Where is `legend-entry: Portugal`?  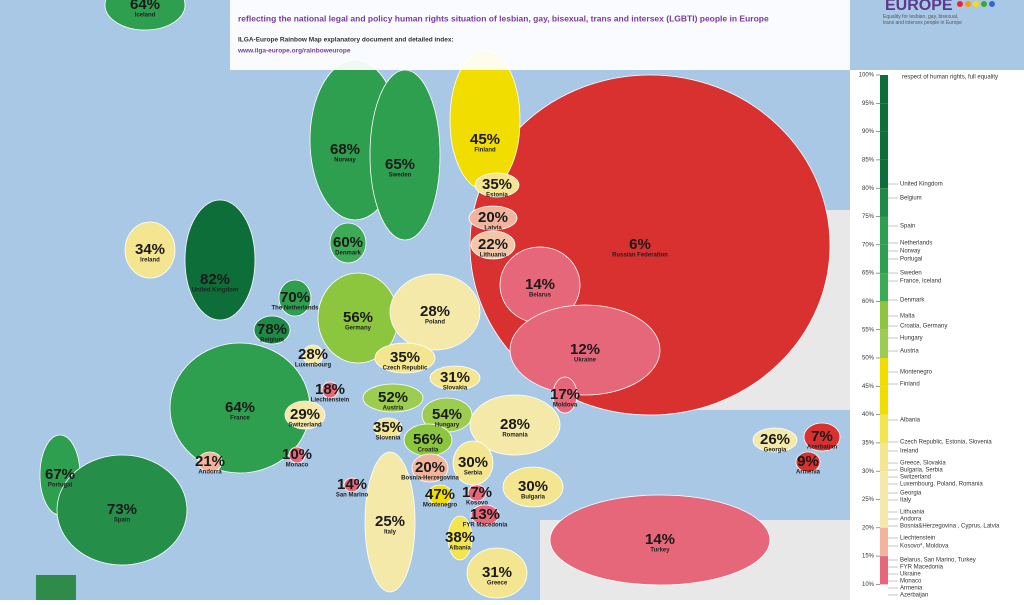 legend-entry: Portugal is located at coordinates (911, 260).